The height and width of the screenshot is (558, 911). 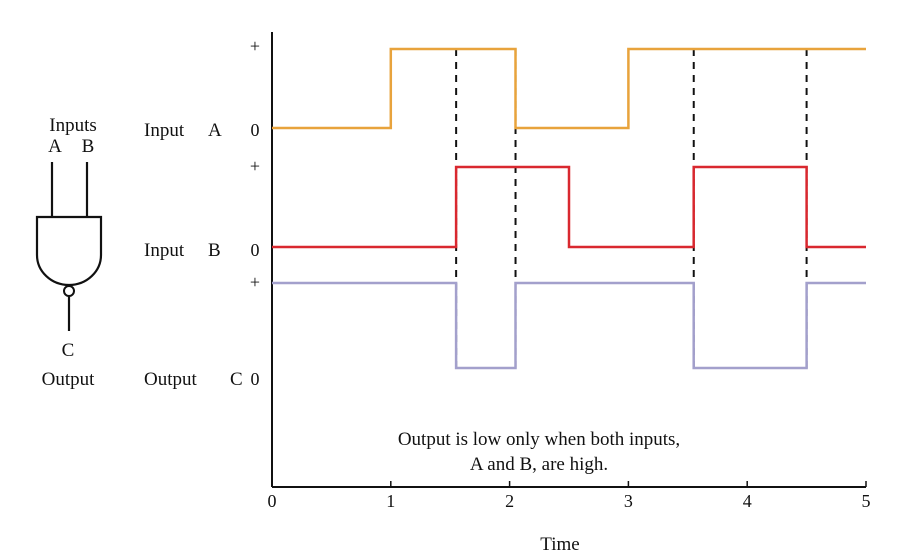 I want to click on nand-gate-symbol: Inputs A B C Output, so click(x=69, y=252).